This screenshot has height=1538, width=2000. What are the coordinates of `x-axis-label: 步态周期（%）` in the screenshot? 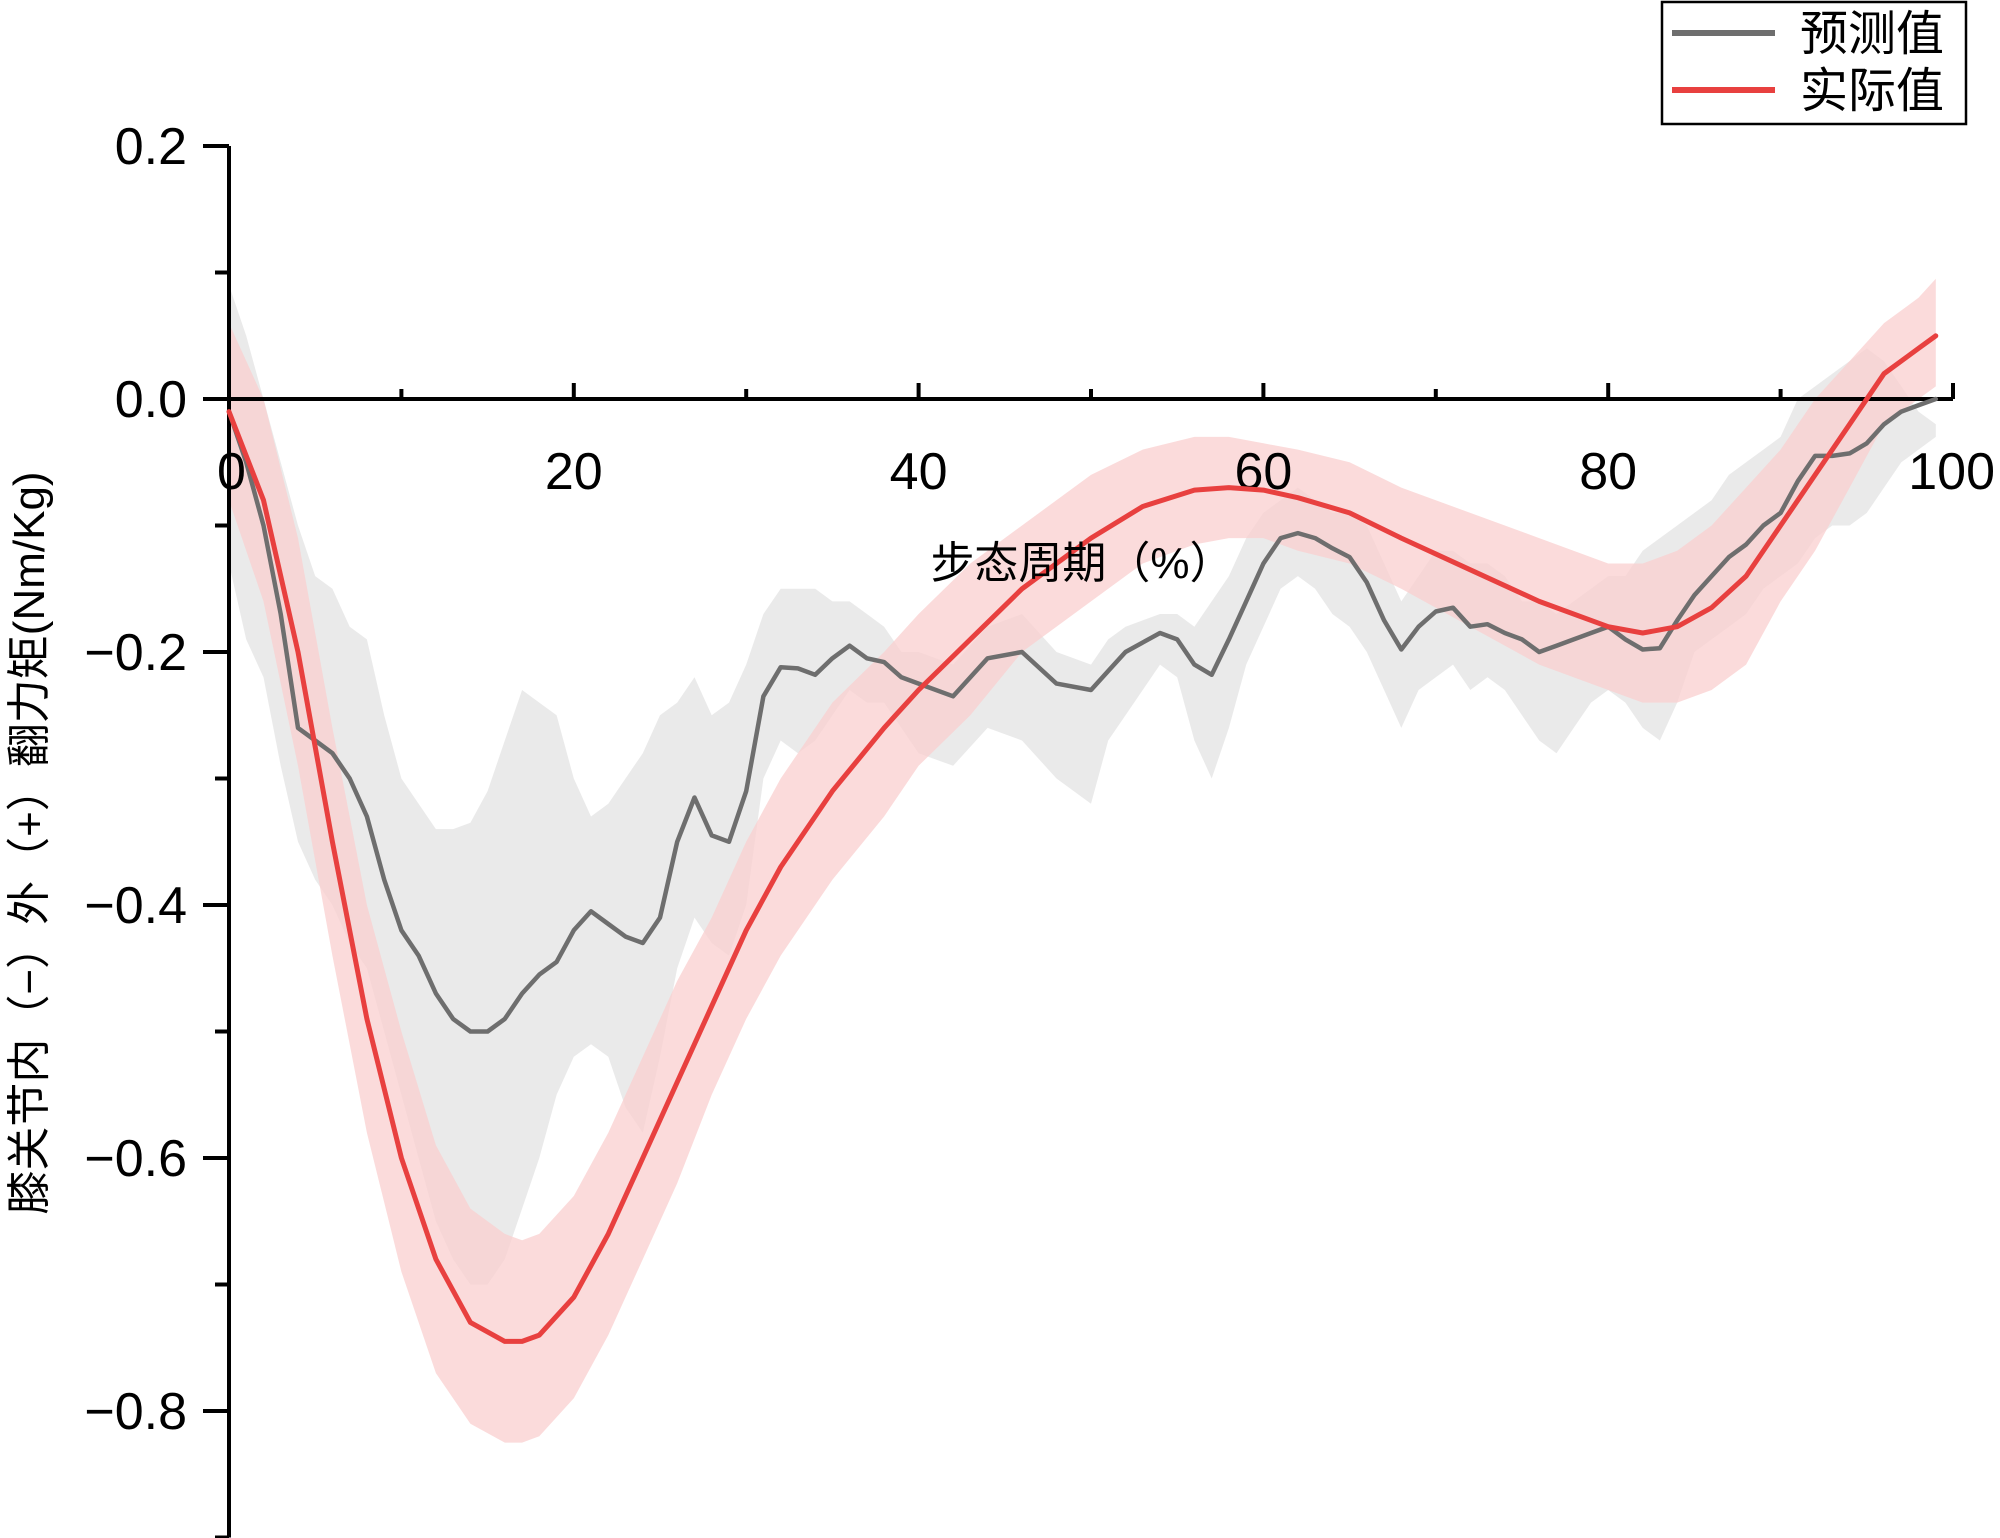 It's located at (1081, 563).